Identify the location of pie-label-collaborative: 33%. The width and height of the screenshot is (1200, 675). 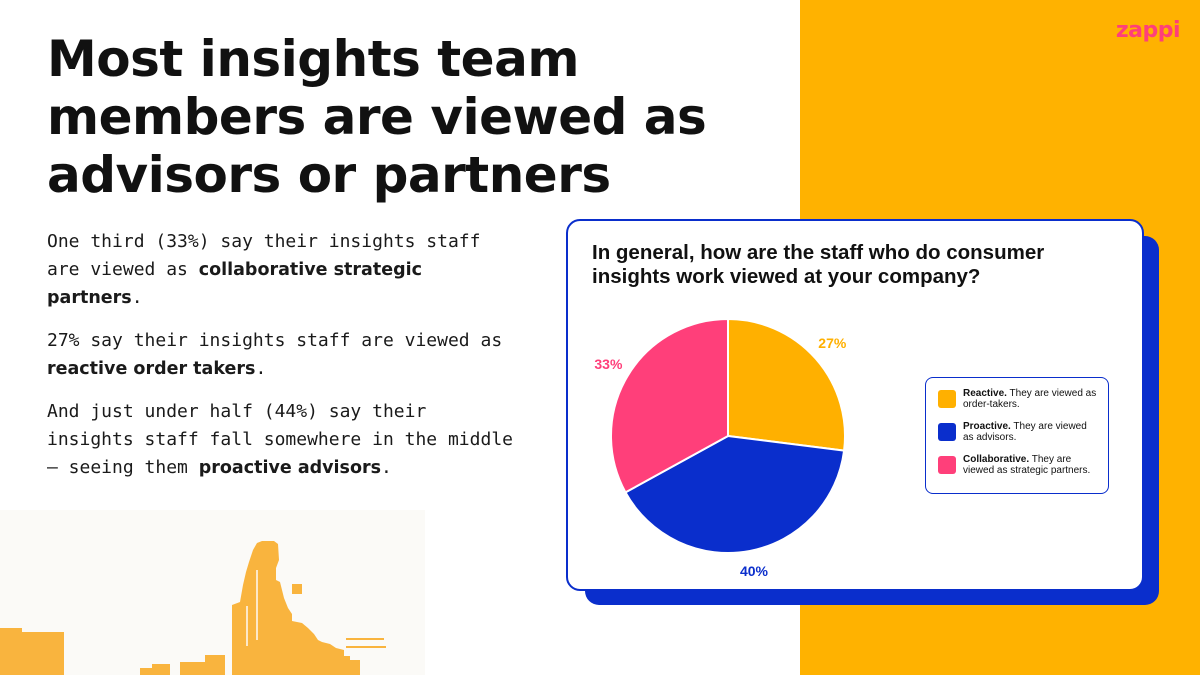
(608, 364).